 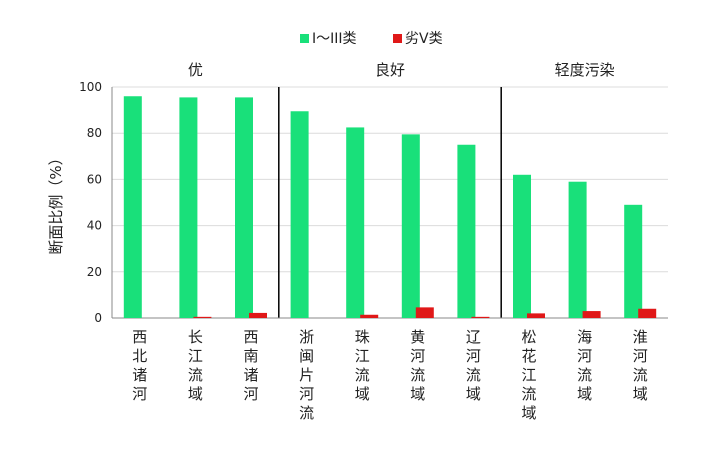 I want to click on y-tick-label: 60, so click(x=94, y=179).